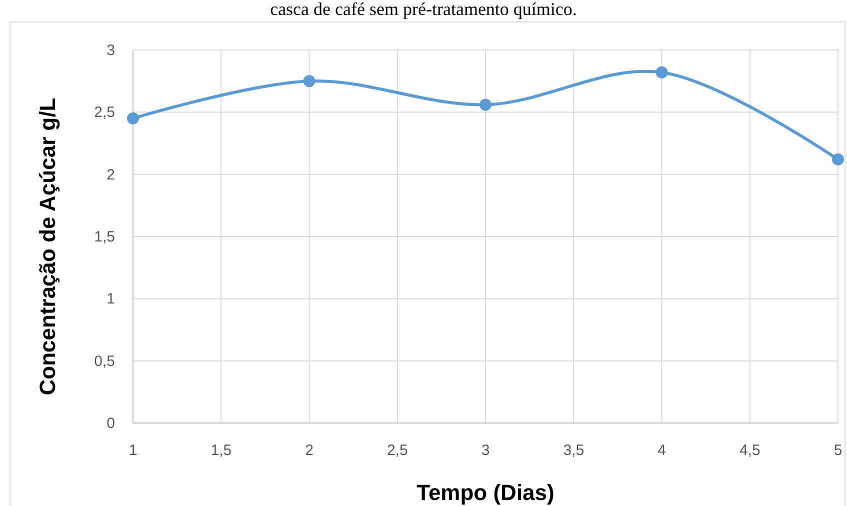 The width and height of the screenshot is (847, 506). Describe the element at coordinates (749, 450) in the screenshot. I see `x-tick-label: 4,5` at that location.